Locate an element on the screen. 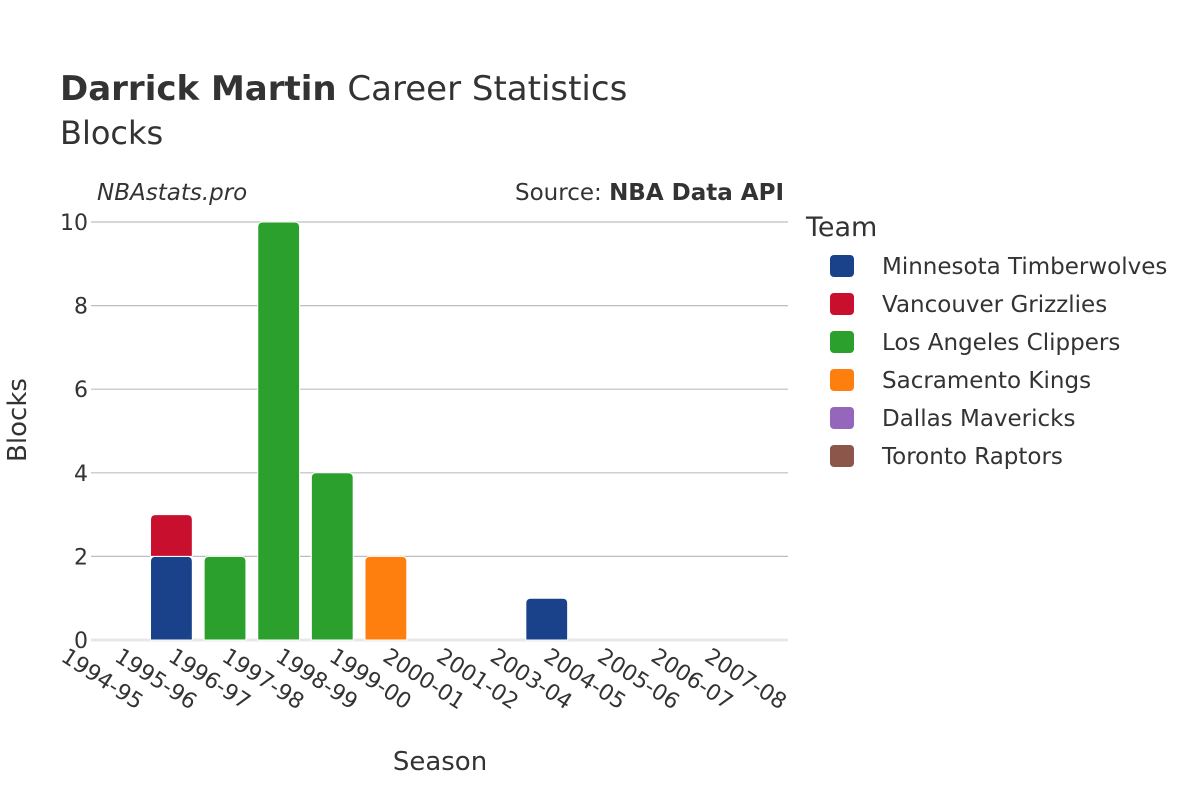 This screenshot has height=800, width=1200. chart-title-rest: Career Statistics is located at coordinates (482, 89).